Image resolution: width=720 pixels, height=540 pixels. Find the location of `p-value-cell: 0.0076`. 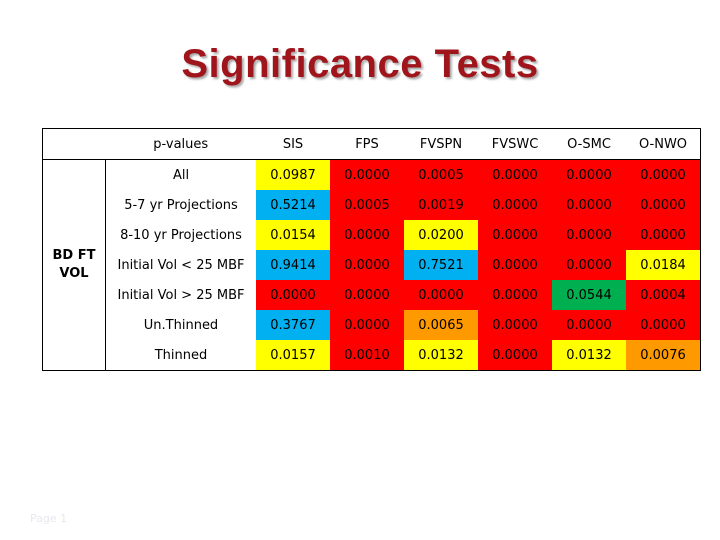

p-value-cell: 0.0076 is located at coordinates (663, 355).